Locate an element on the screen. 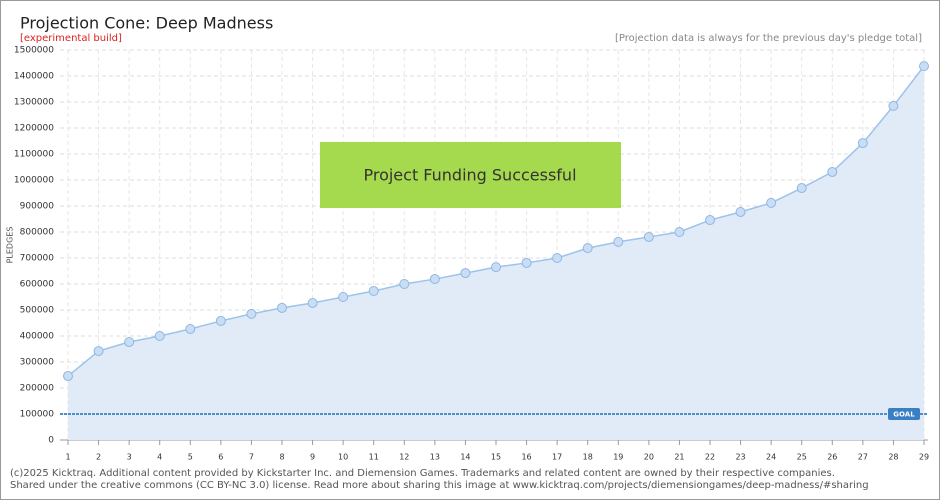  x-tick-label: 6 is located at coordinates (220, 457).